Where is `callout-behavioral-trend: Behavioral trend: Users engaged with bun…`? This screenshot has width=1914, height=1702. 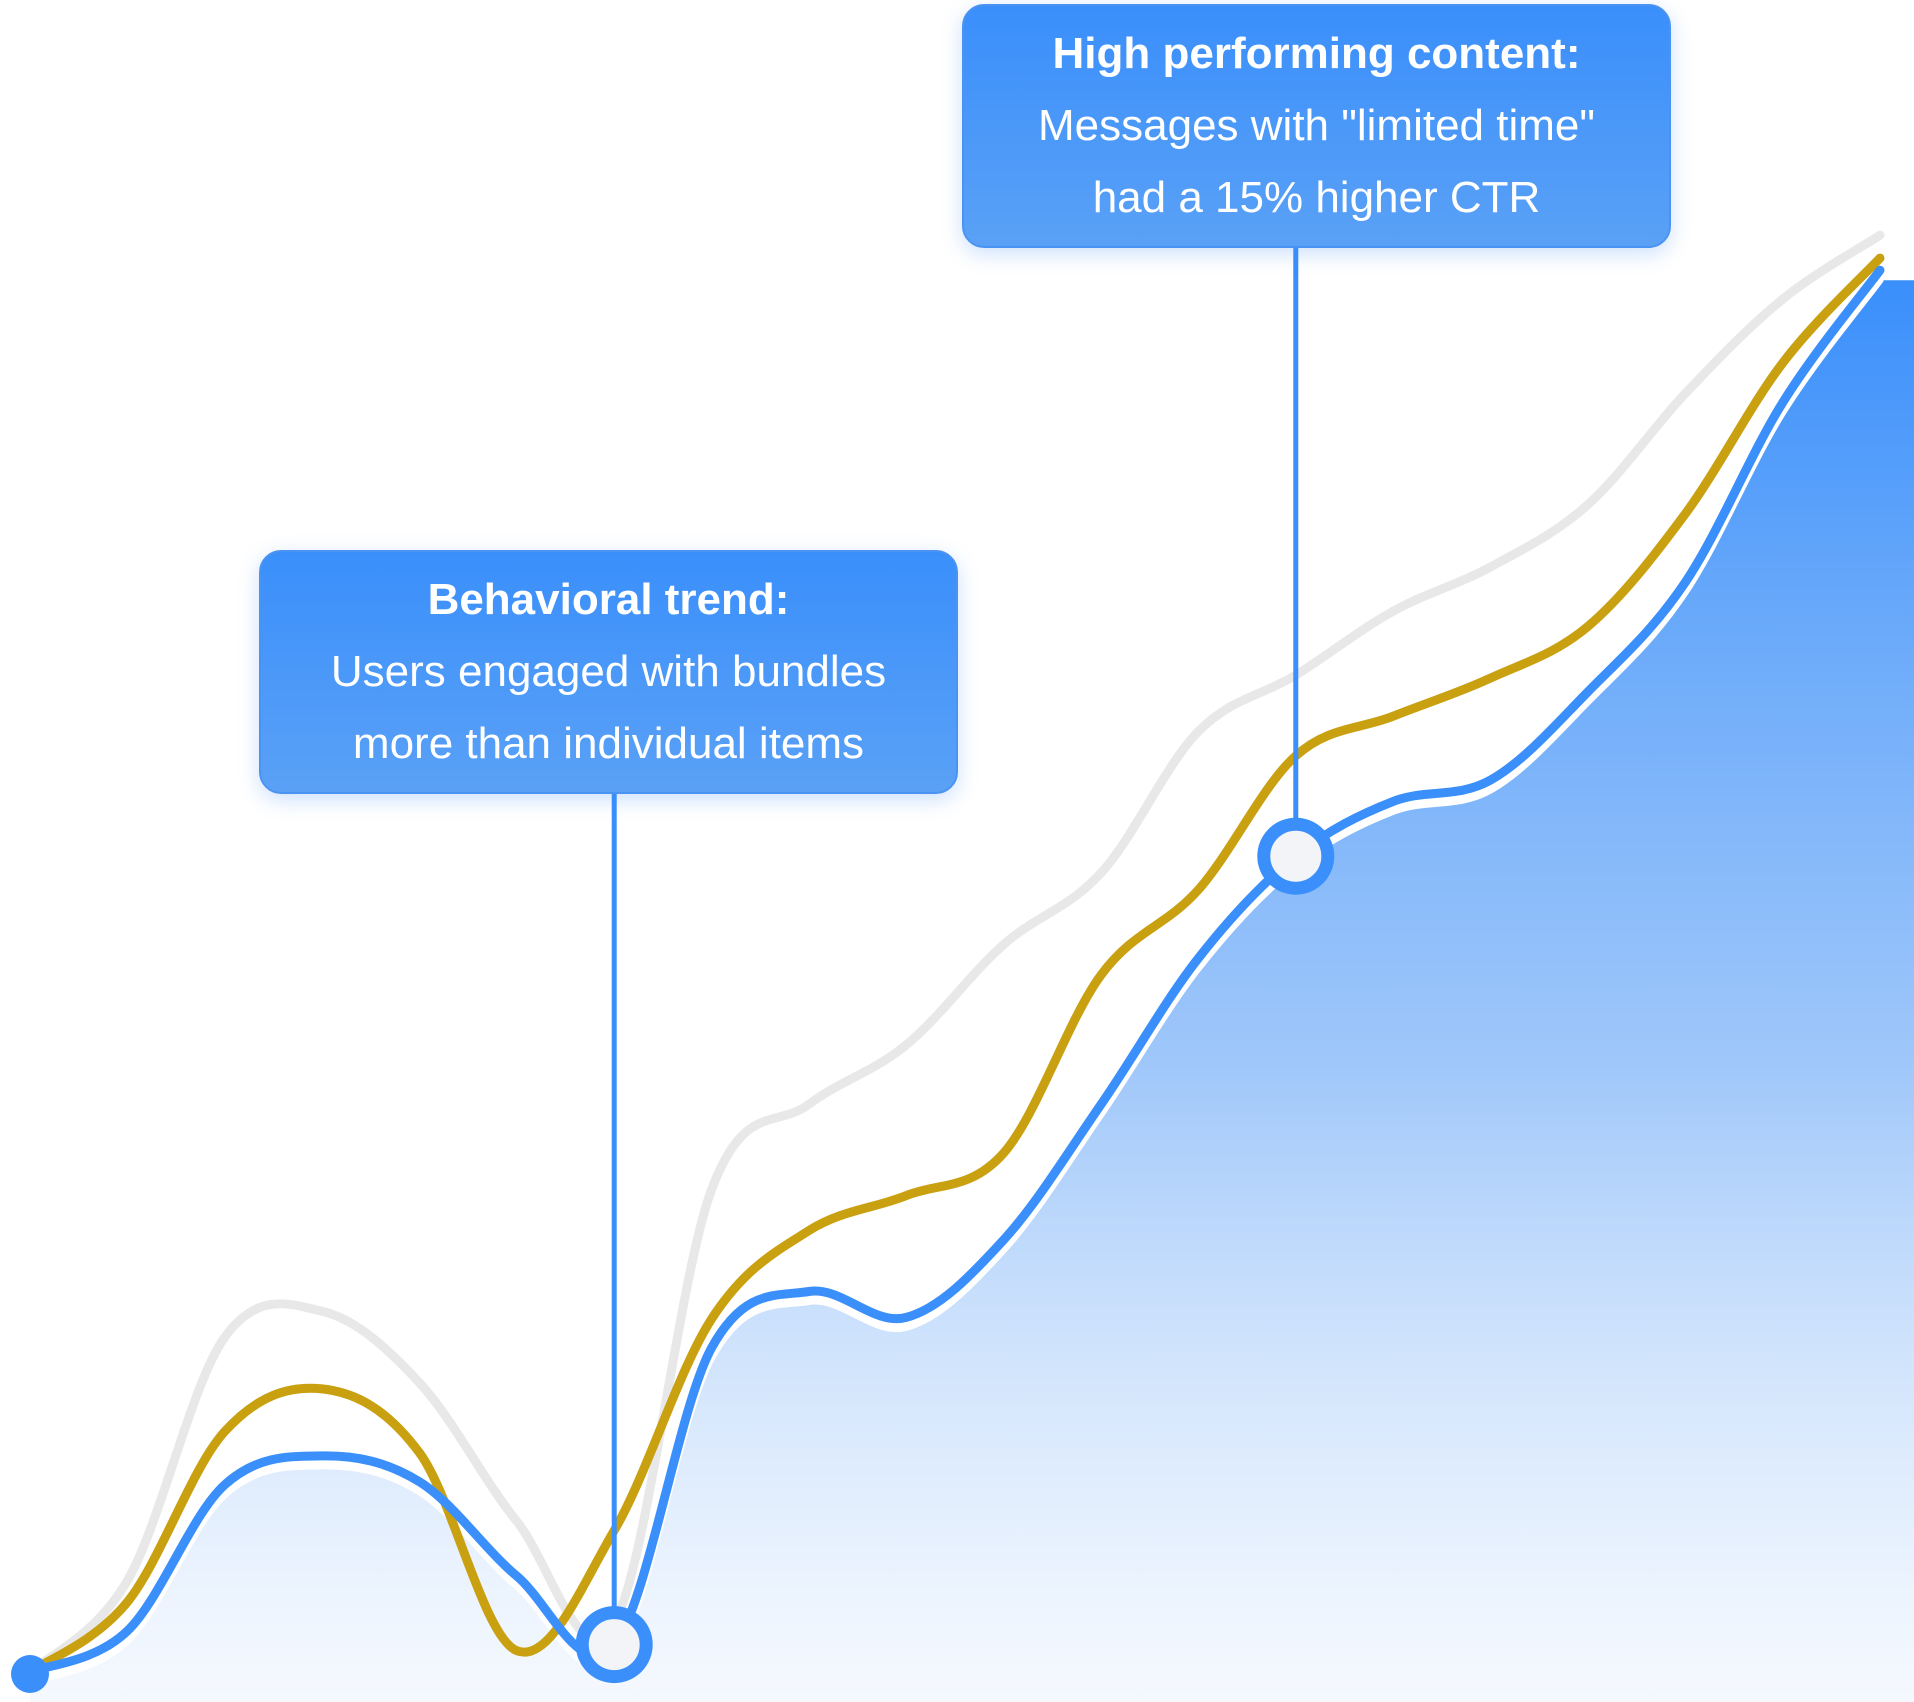
callout-behavioral-trend: Behavioral trend: Users engaged with bun… is located at coordinates (608, 672).